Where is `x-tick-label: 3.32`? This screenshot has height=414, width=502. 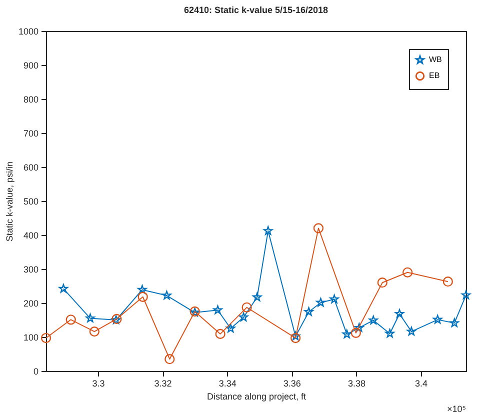
x-tick-label: 3.32 is located at coordinates (163, 383).